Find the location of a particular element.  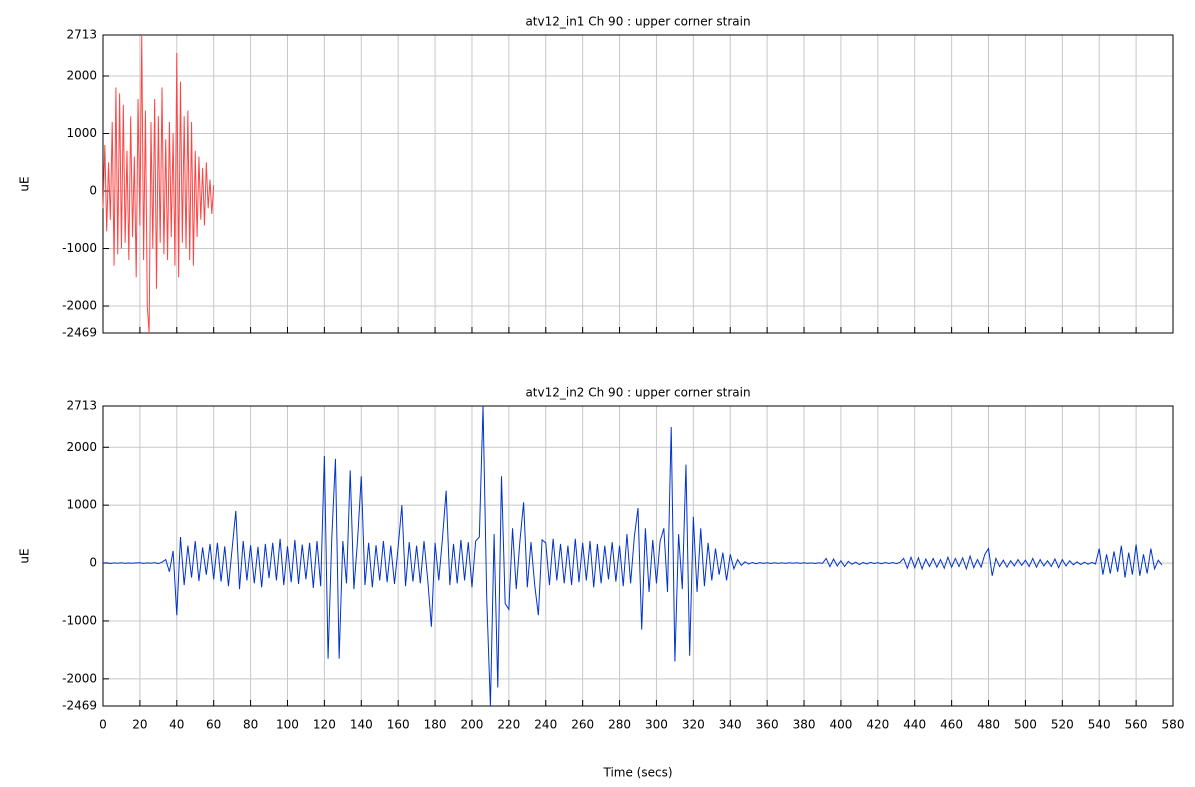

x-axis-label: Time (secs) is located at coordinates (637, 773).